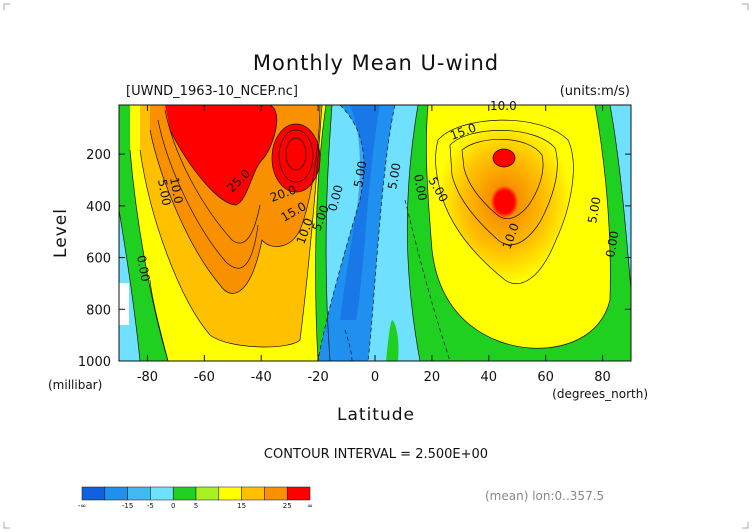 The image size is (752, 532). I want to click on y-axis-unit: (millibar), so click(75, 385).